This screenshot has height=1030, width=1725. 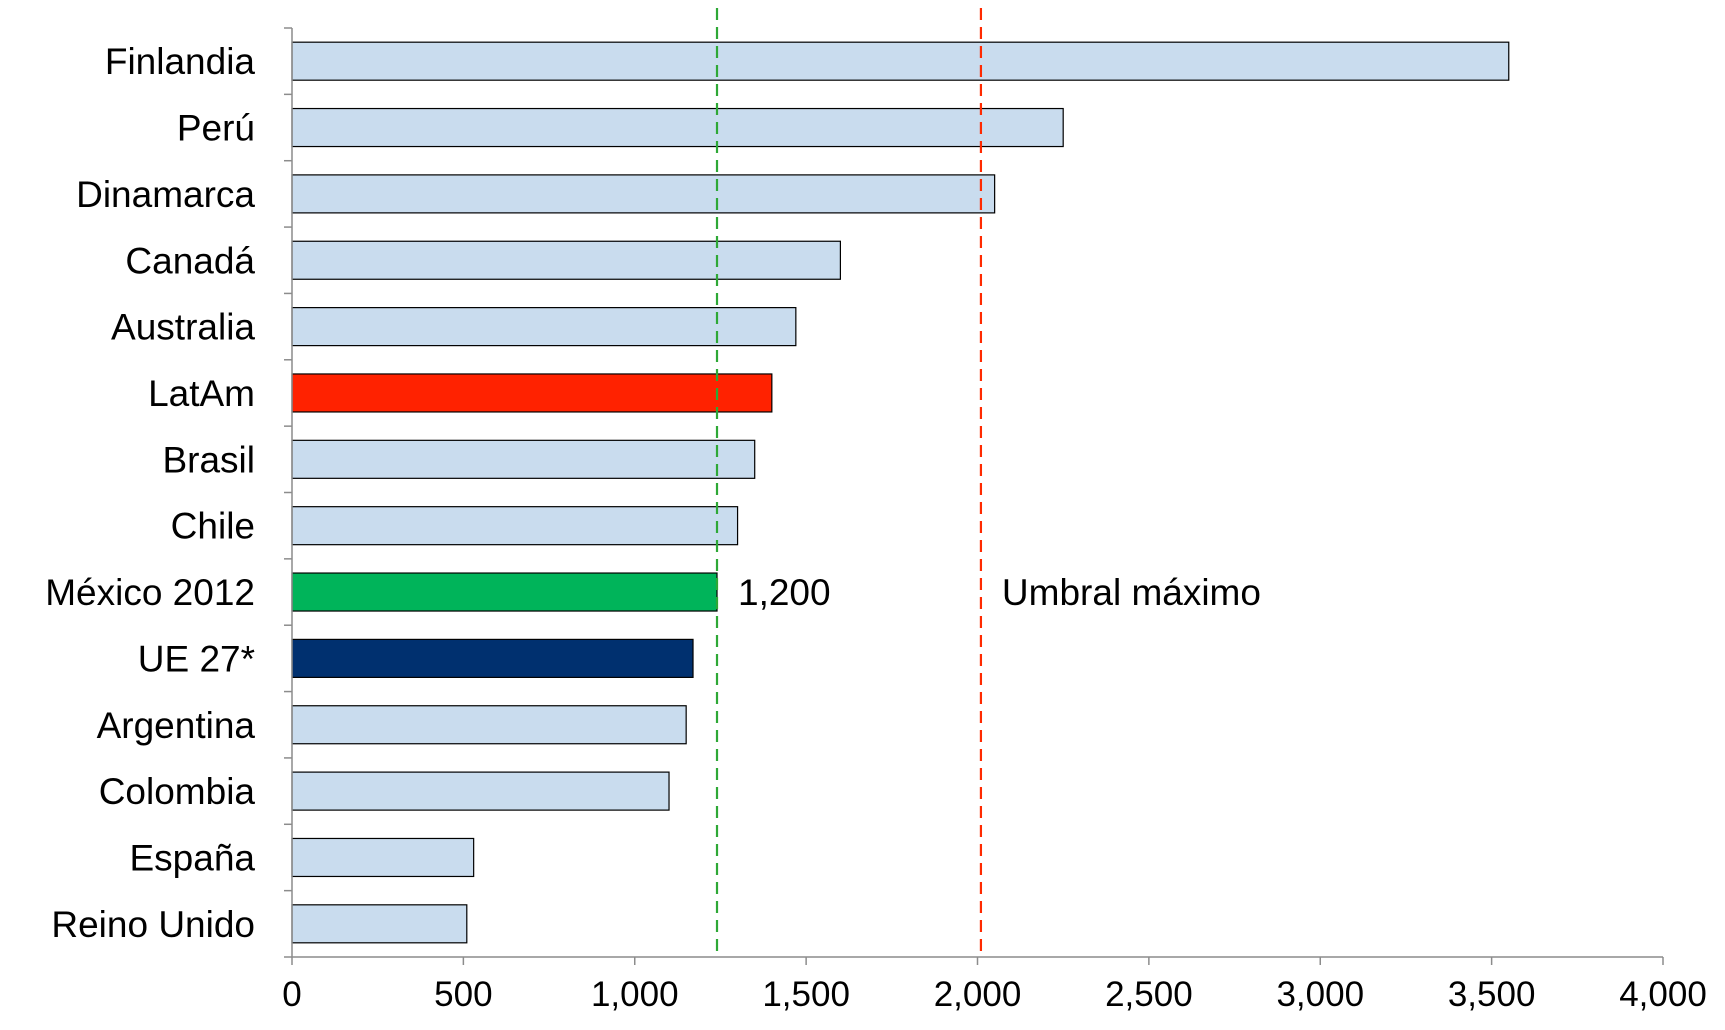 I want to click on reference-lines-layer, so click(x=849, y=482).